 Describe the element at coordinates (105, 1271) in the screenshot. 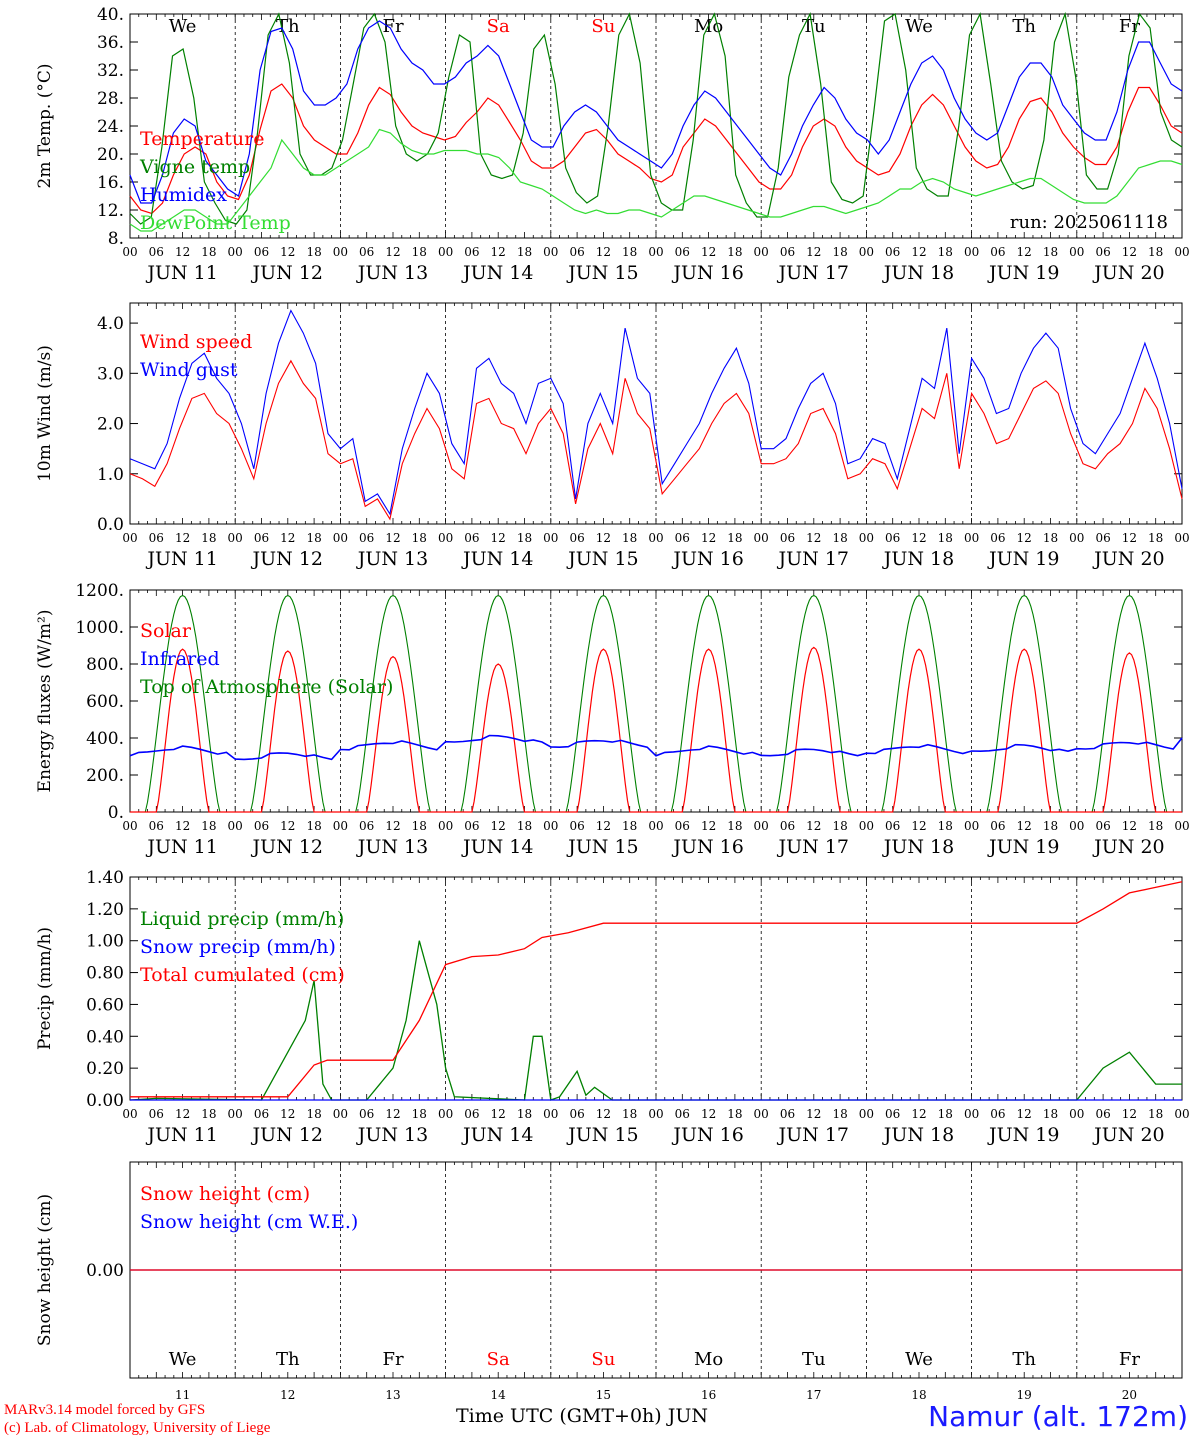

I see `y-tick-label: 0.00` at that location.